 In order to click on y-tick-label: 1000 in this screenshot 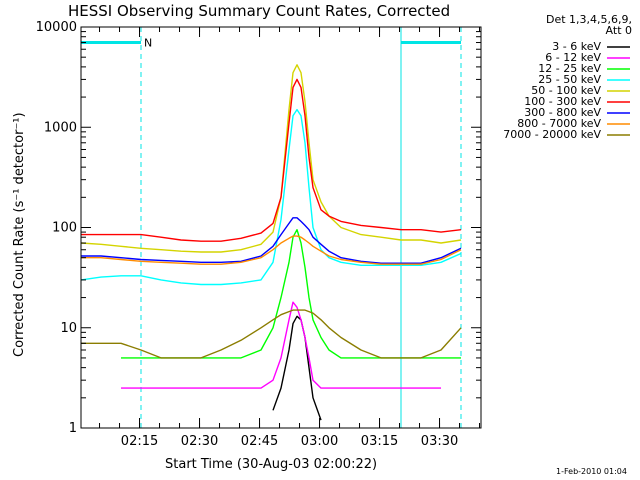, I will do `click(60, 127)`.